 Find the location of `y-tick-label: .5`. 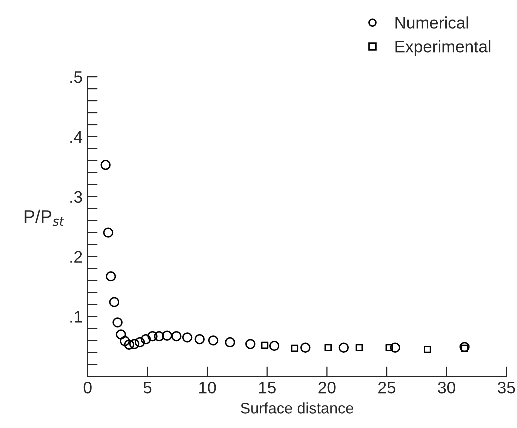

y-tick-label: .5 is located at coordinates (76, 78).